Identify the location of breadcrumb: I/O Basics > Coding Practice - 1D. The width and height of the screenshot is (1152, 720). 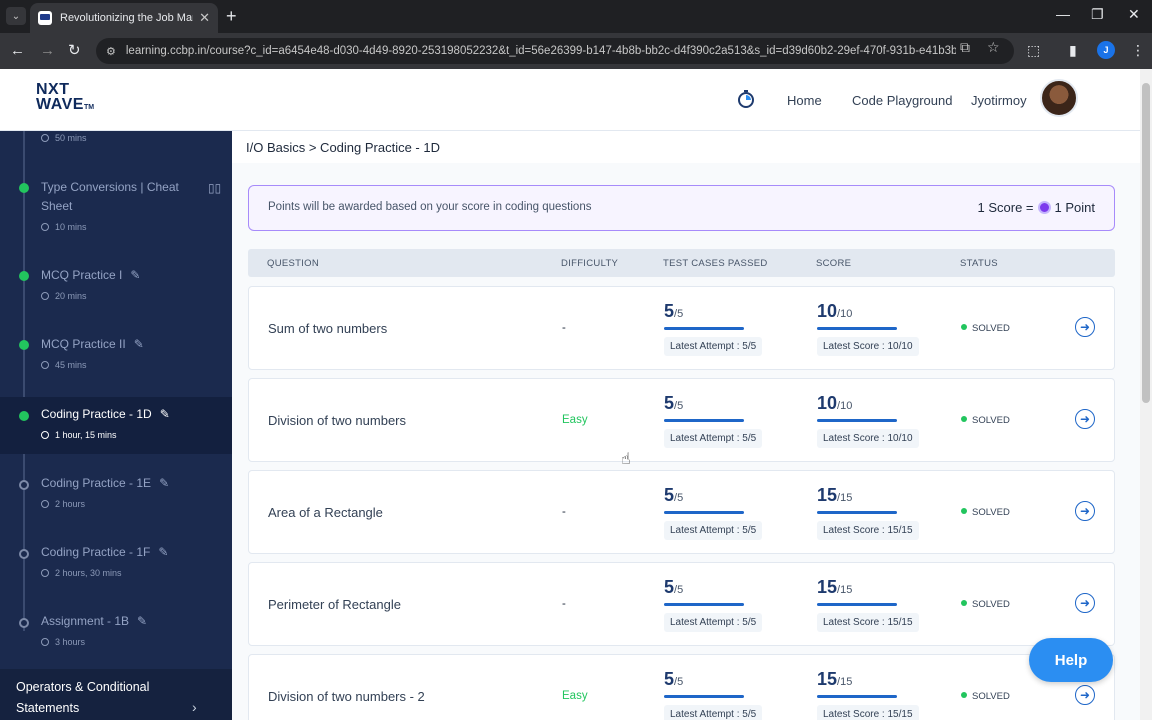
(343, 147).